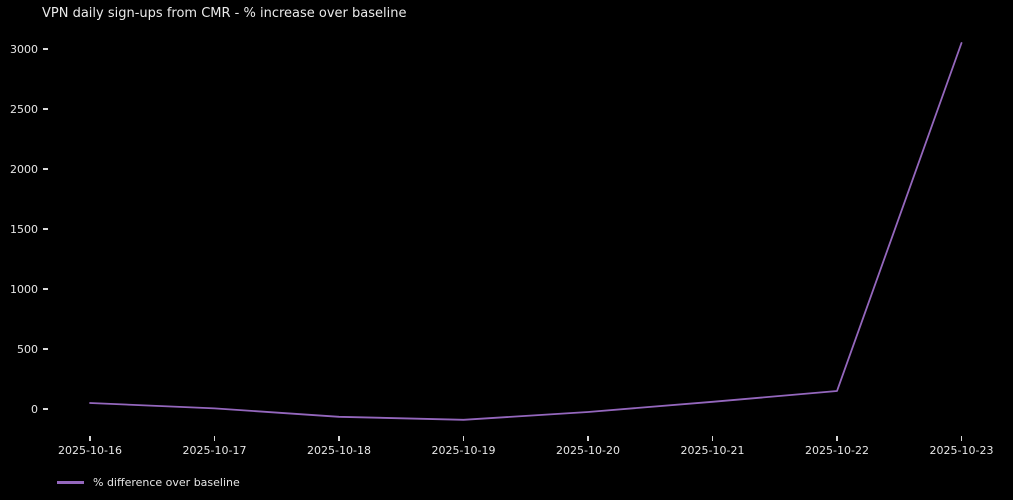  I want to click on legend-label: % difference over baseline, so click(166, 482).